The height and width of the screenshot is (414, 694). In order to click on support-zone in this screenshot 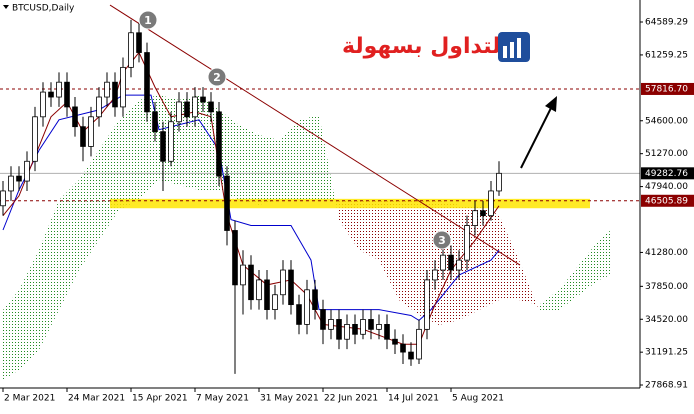, I will do `click(350, 203)`.